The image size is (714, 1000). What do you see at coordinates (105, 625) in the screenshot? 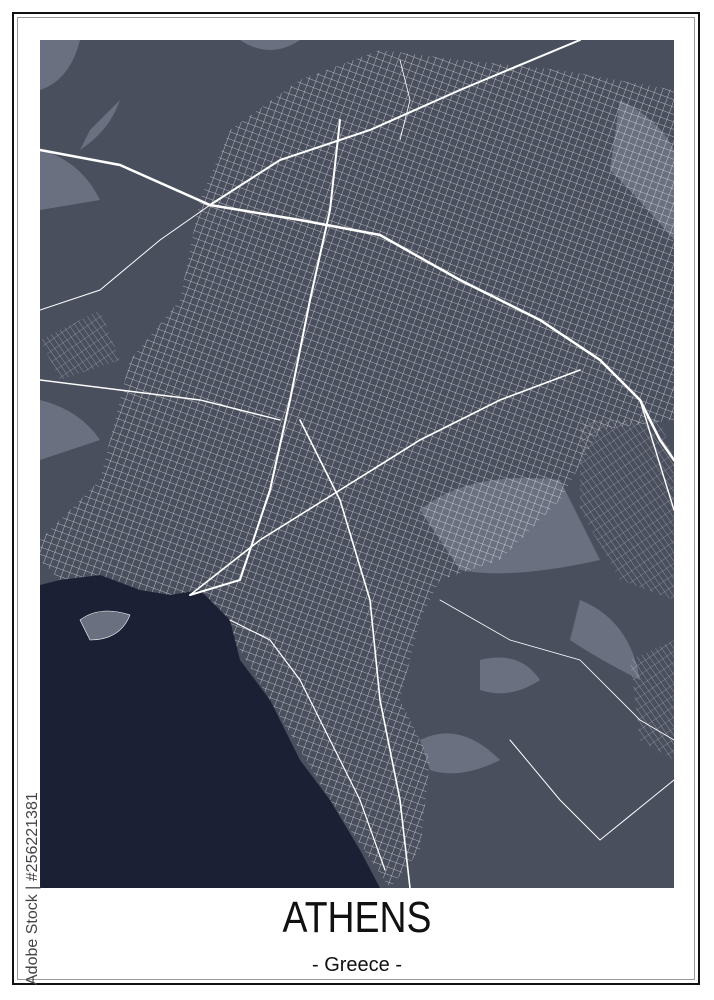
I see `piraeus-peninsula` at bounding box center [105, 625].